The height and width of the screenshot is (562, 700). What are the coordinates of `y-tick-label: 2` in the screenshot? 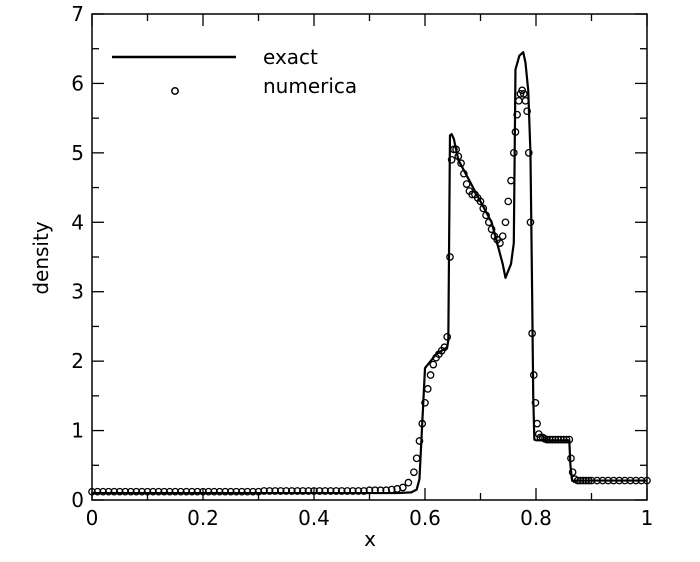 It's located at (77, 361).